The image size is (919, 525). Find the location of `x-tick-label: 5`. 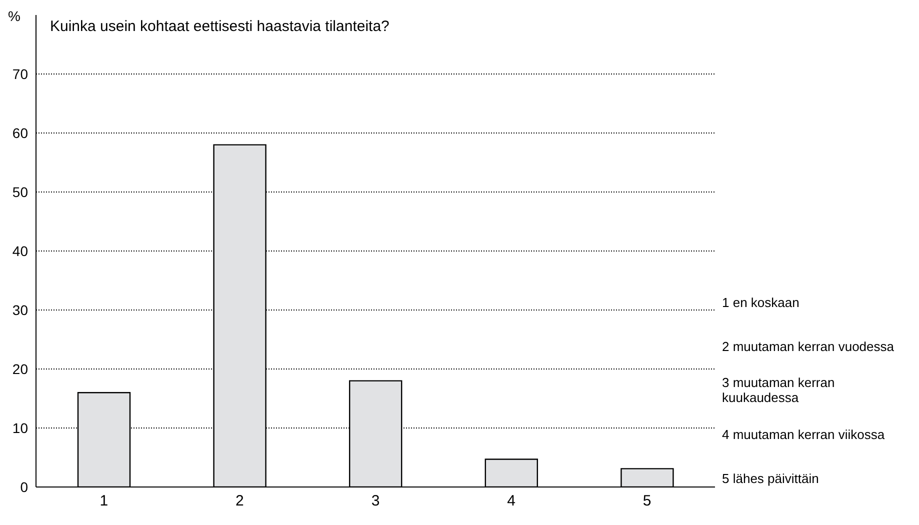

x-tick-label: 5 is located at coordinates (647, 501).